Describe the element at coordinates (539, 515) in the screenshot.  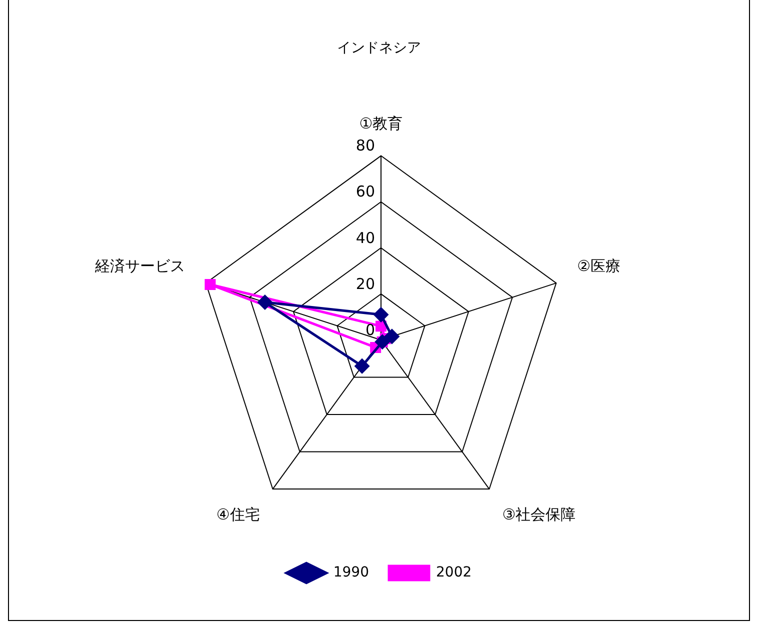
I see `spoke-label: ③社会保障` at that location.